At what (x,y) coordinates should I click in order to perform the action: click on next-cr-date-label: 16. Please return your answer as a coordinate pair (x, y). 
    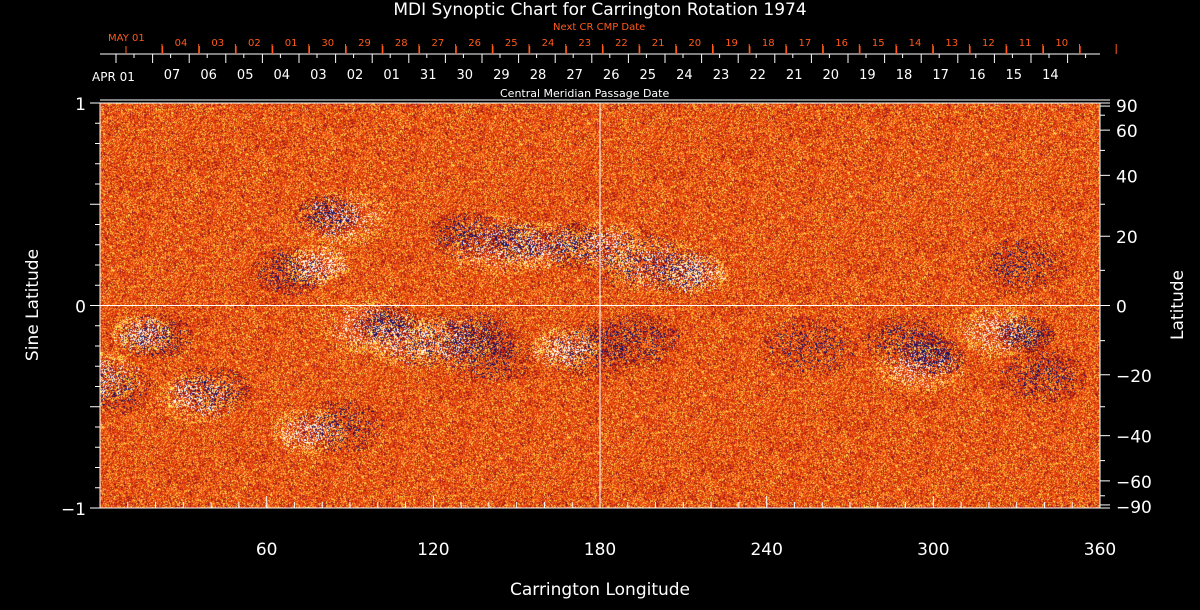
    Looking at the image, I should click on (841, 43).